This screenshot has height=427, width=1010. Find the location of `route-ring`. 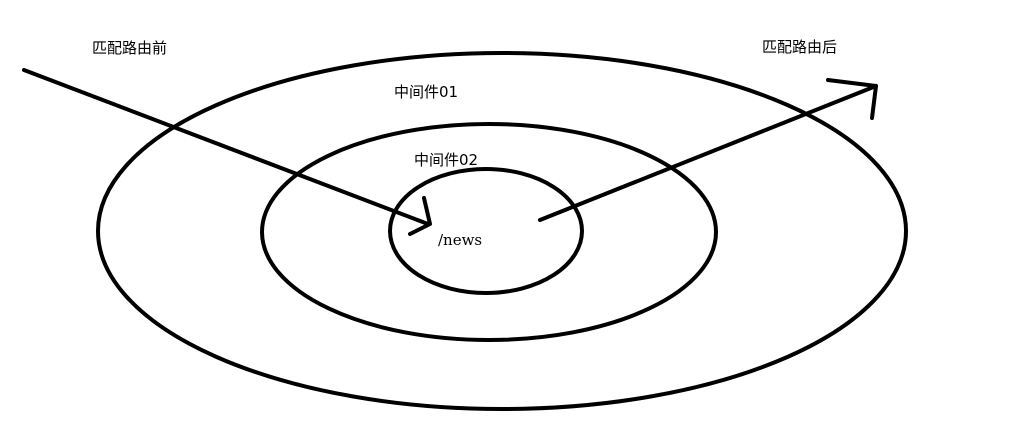

route-ring is located at coordinates (486, 231).